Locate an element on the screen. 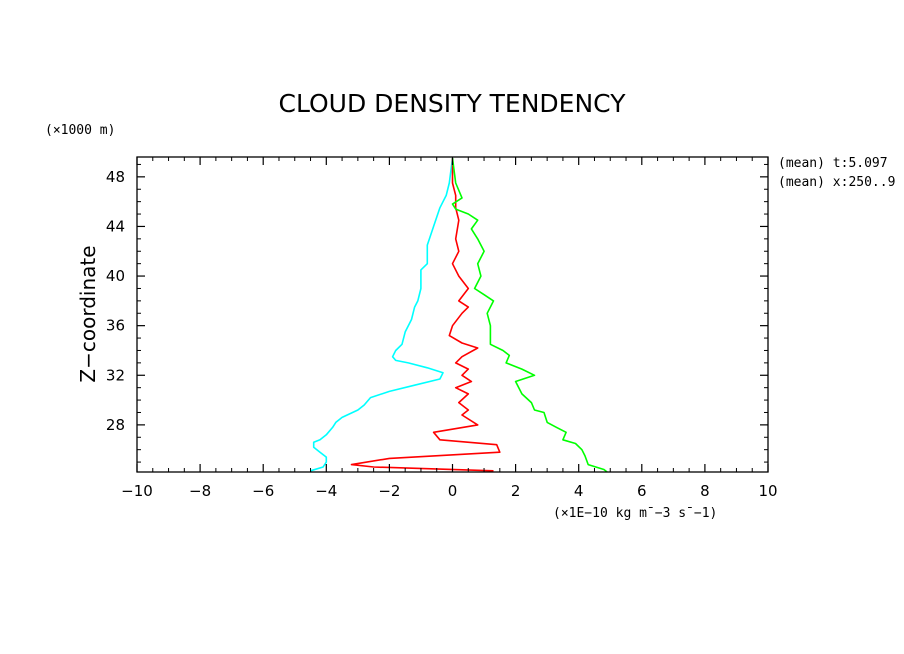 The image size is (904, 654). y-tick-label: 28 is located at coordinates (115, 425).